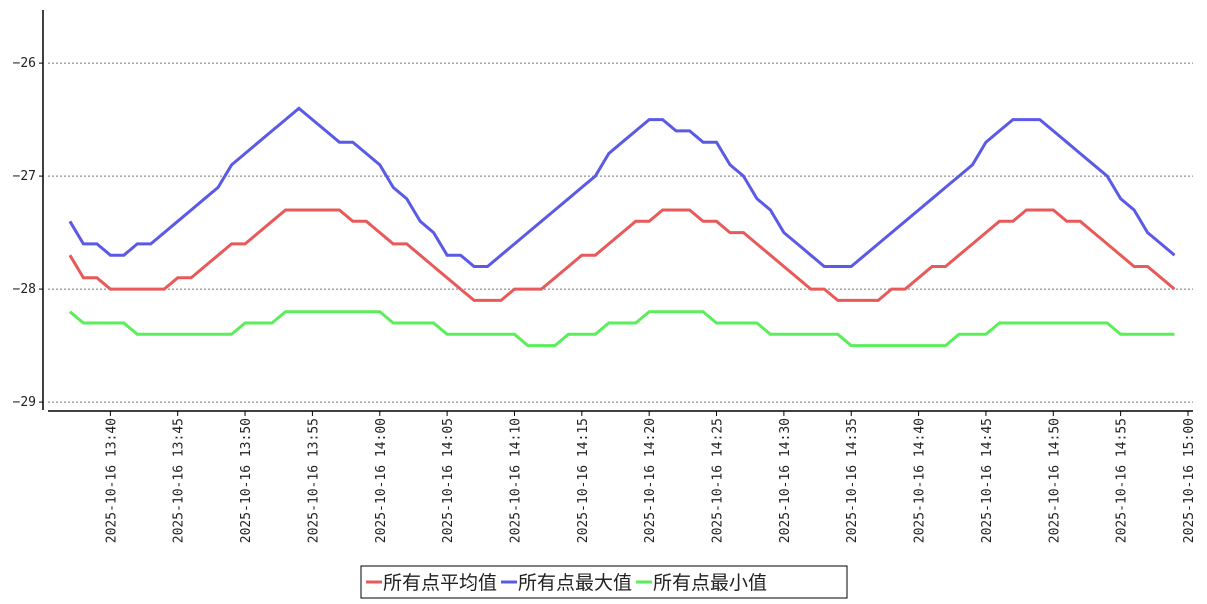 The height and width of the screenshot is (604, 1207). What do you see at coordinates (785, 480) in the screenshot?
I see `x-tick-label: 2025-10-16 14:30` at bounding box center [785, 480].